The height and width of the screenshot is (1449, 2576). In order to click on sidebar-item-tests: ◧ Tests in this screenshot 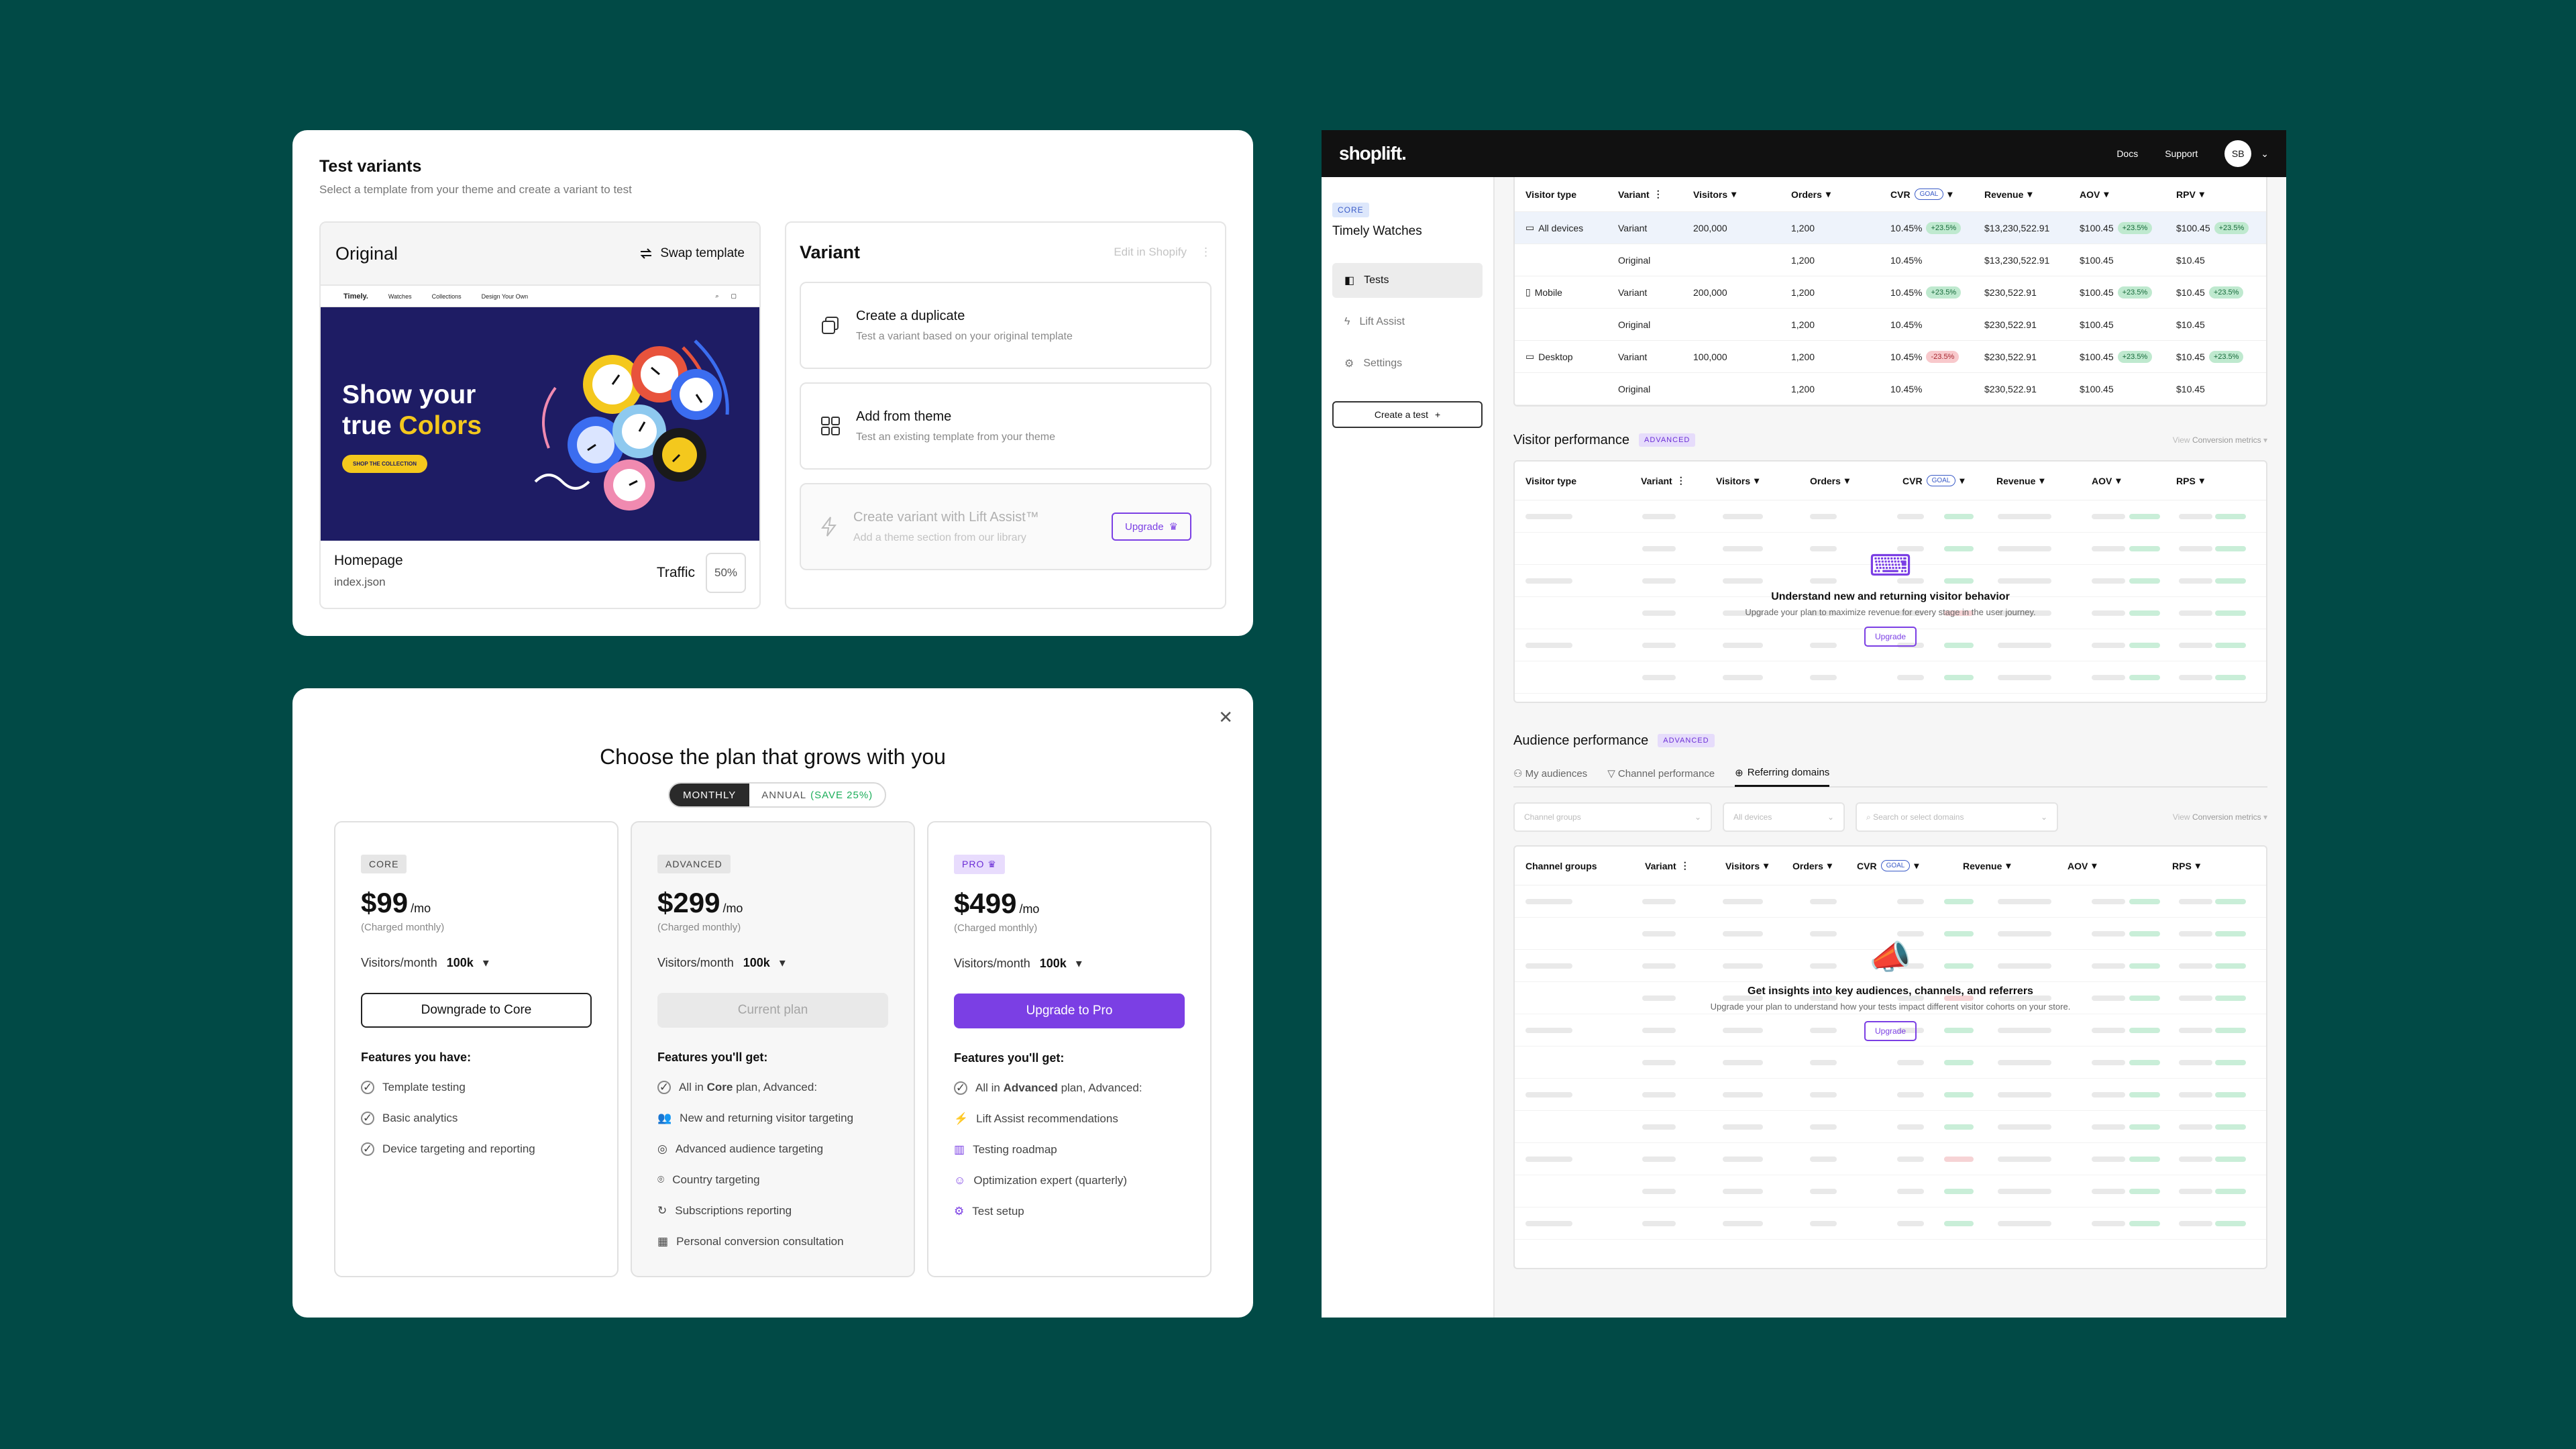, I will do `click(1407, 280)`.